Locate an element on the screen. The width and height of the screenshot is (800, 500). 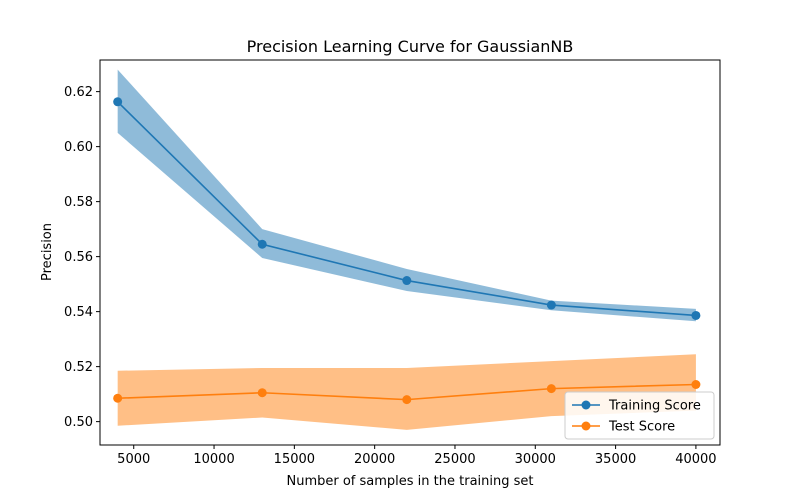
y-axis-label: Precision is located at coordinates (47, 252).